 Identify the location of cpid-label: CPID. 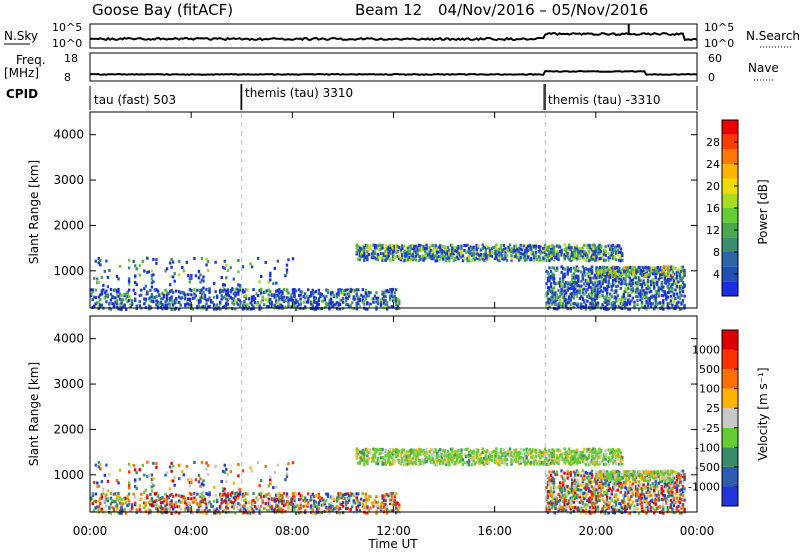
(22, 94).